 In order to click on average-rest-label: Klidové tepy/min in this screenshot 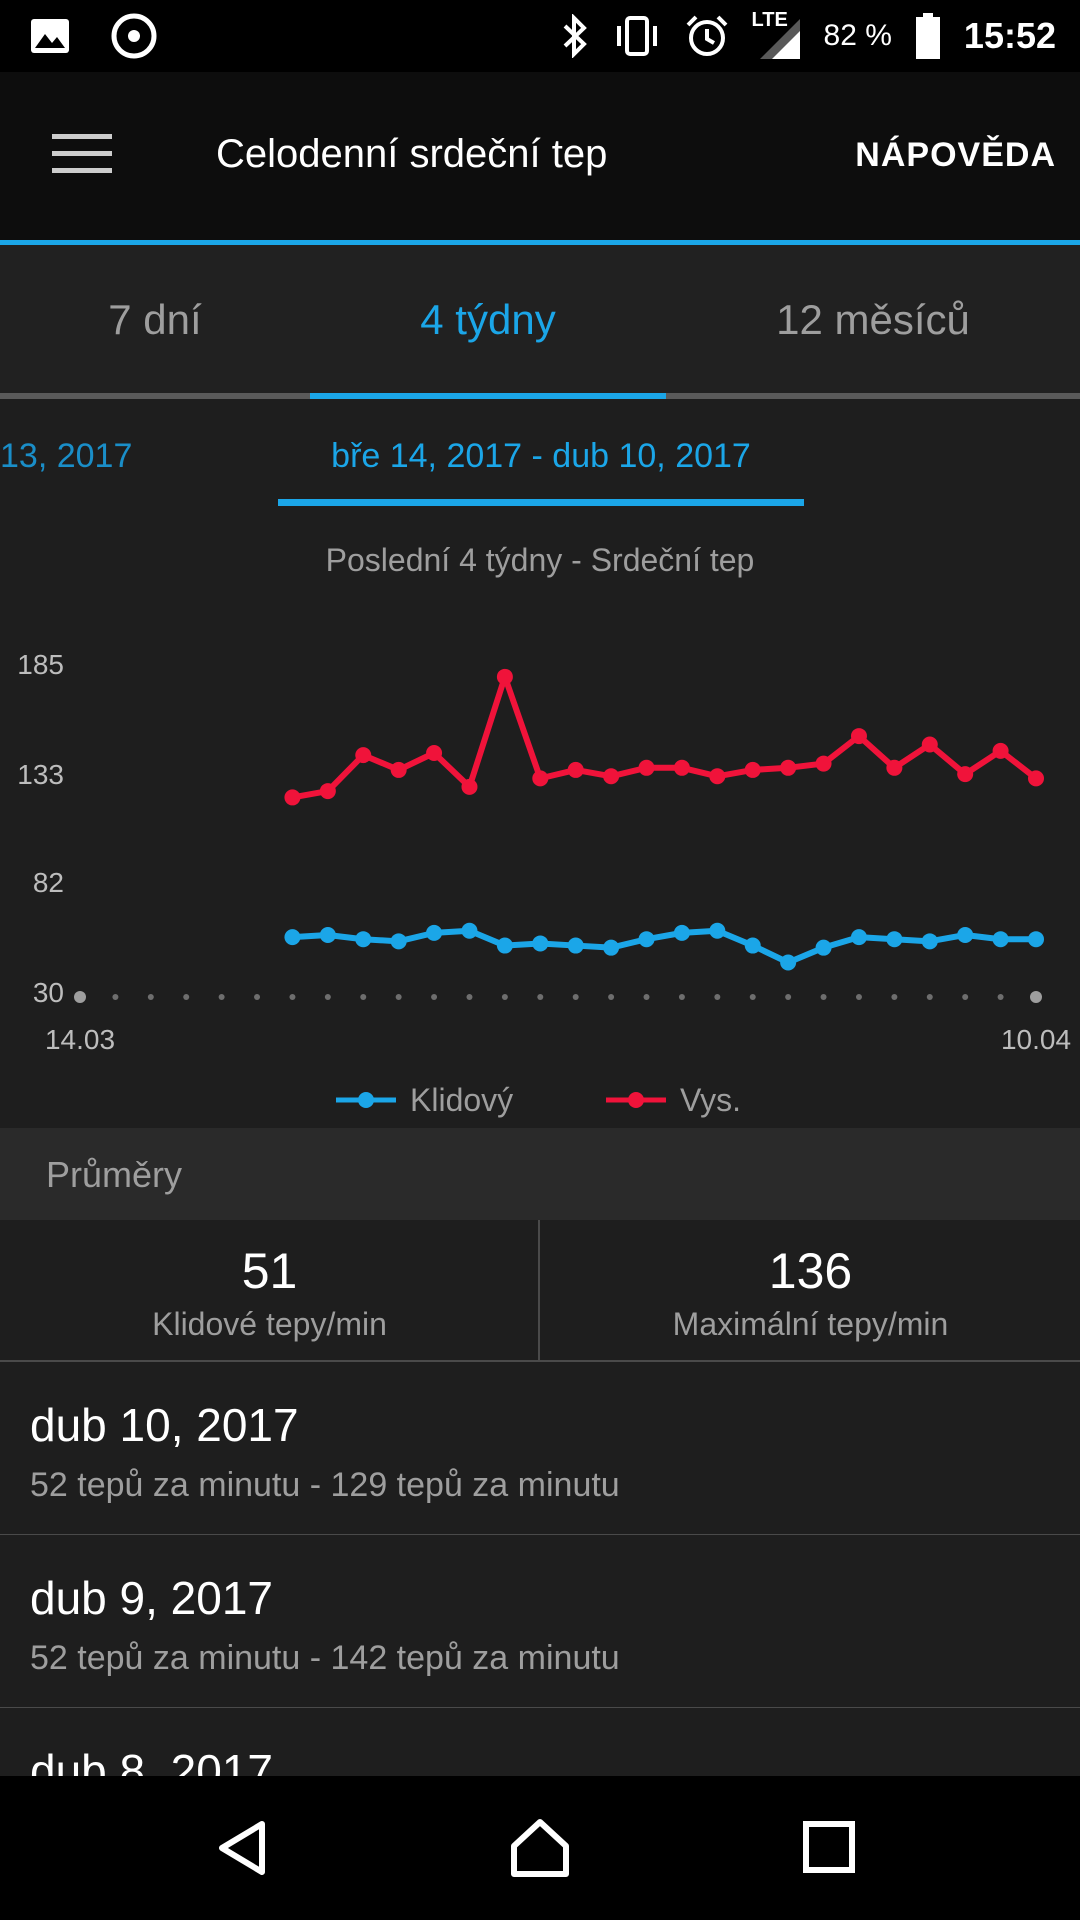, I will do `click(269, 1324)`.